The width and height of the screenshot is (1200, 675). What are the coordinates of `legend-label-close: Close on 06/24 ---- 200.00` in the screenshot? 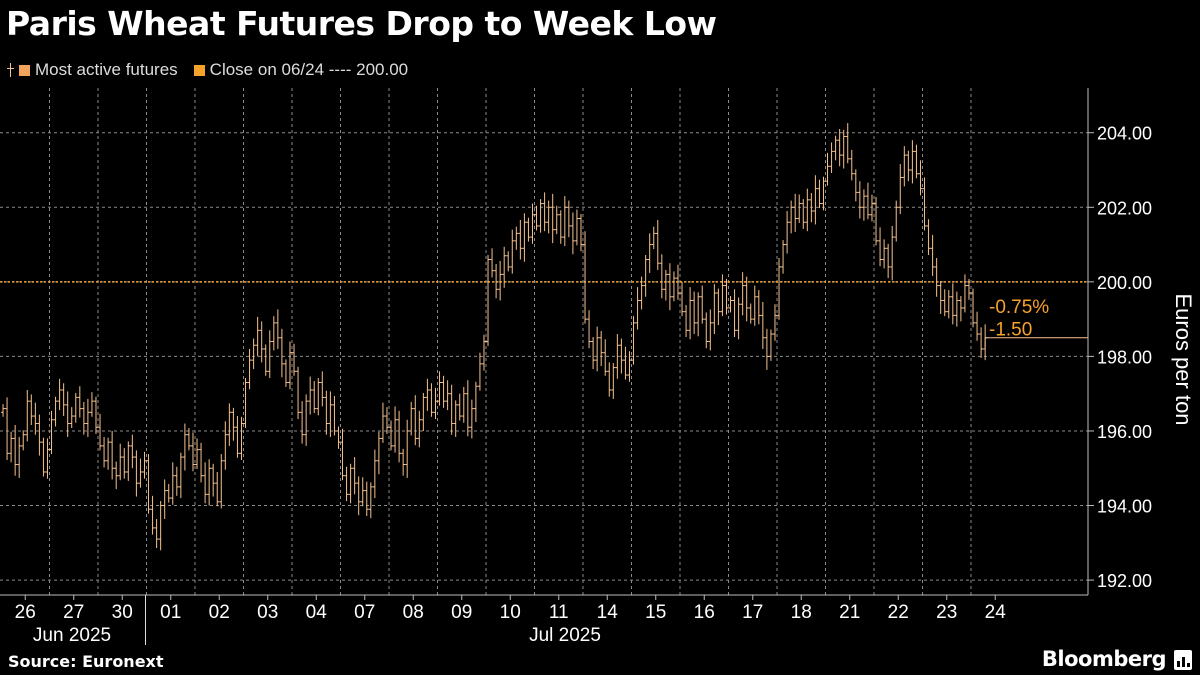 It's located at (309, 69).